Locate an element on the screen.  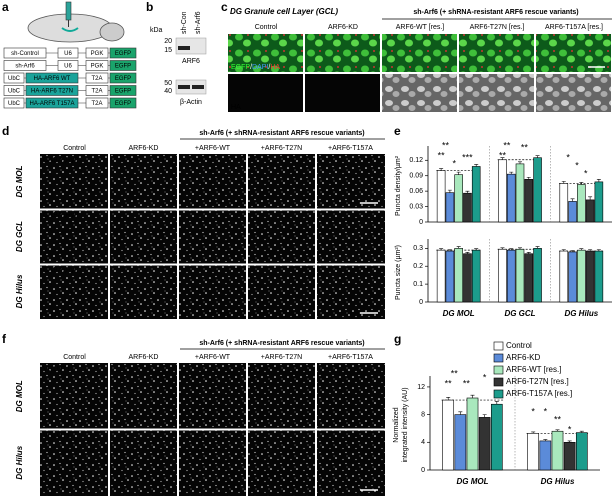
construct-label: T2A is located at coordinates (96, 79).